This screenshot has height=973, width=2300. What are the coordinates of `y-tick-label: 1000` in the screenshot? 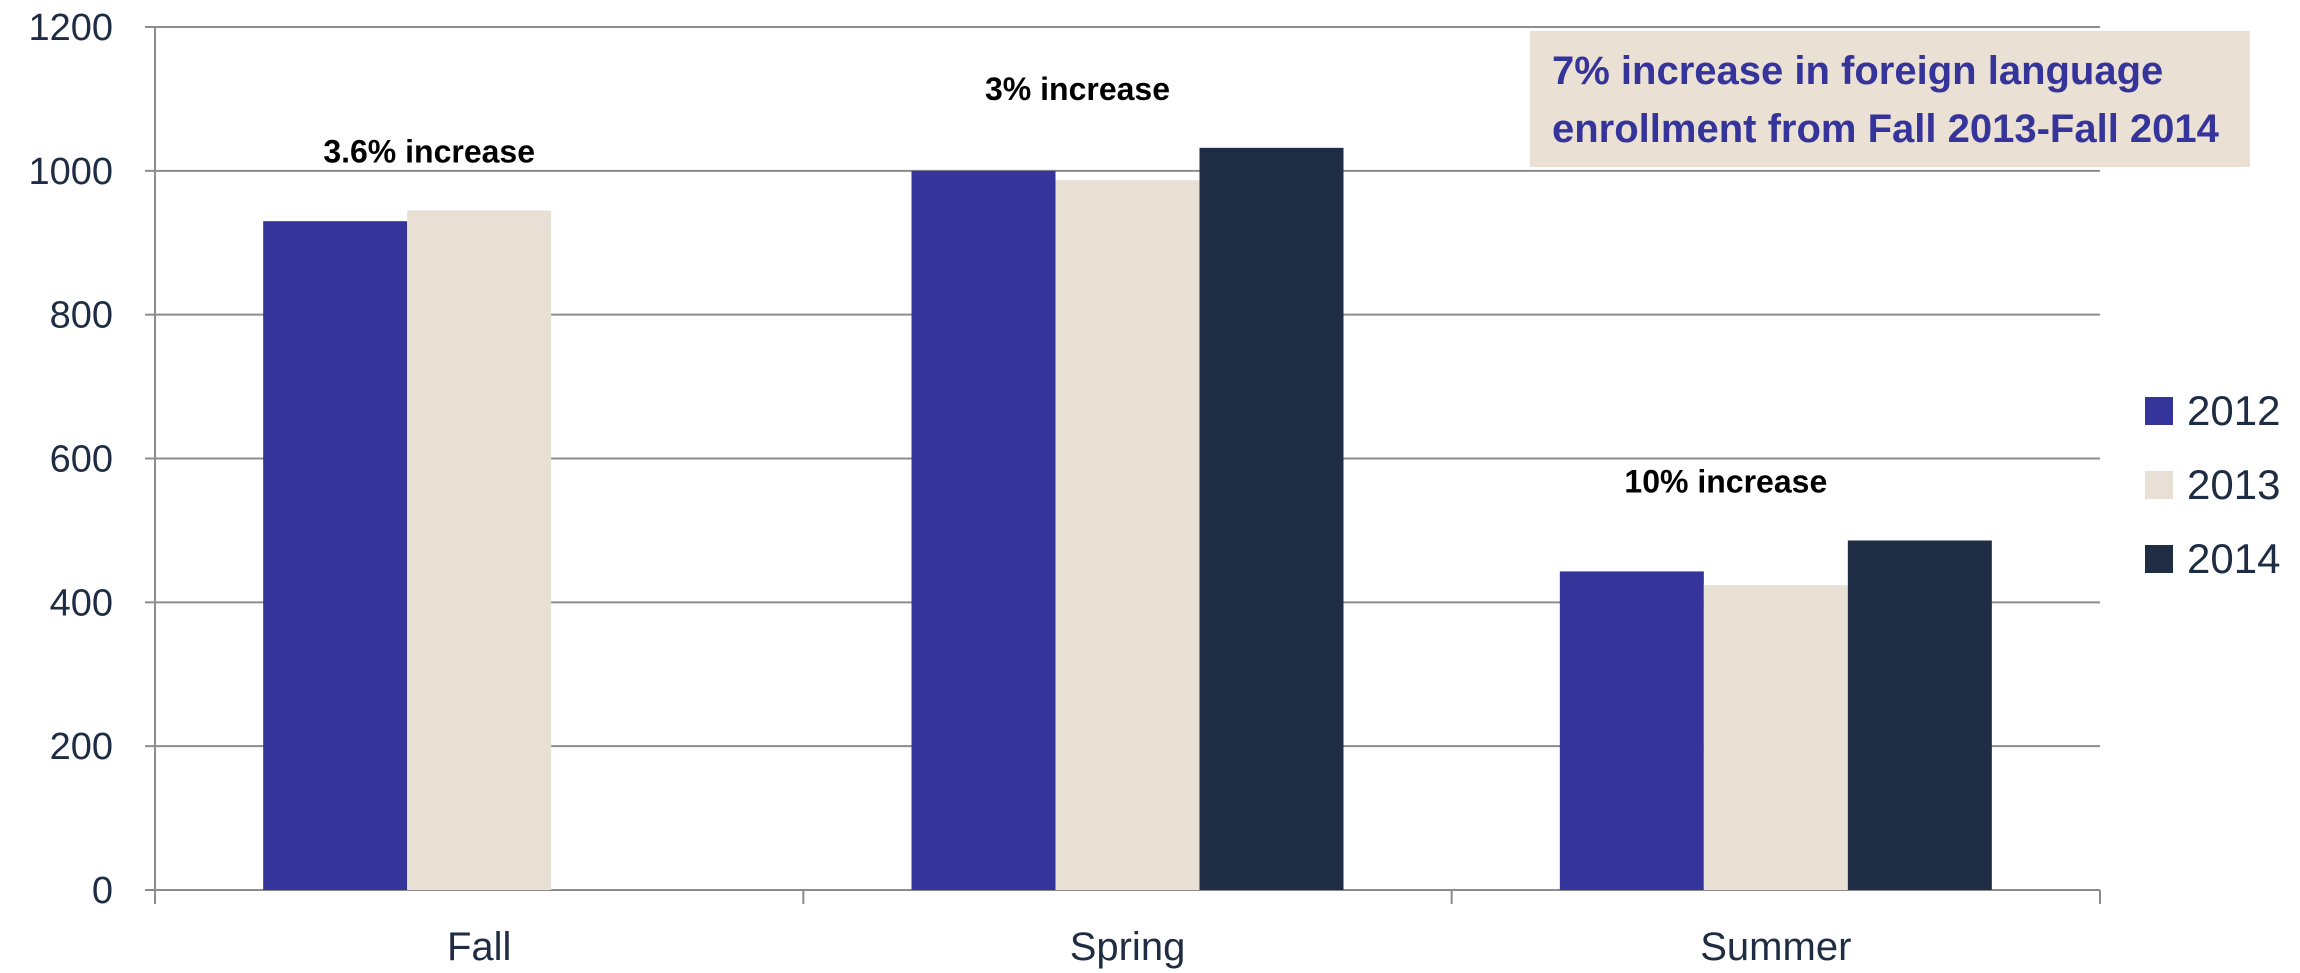 It's located at (70, 172).